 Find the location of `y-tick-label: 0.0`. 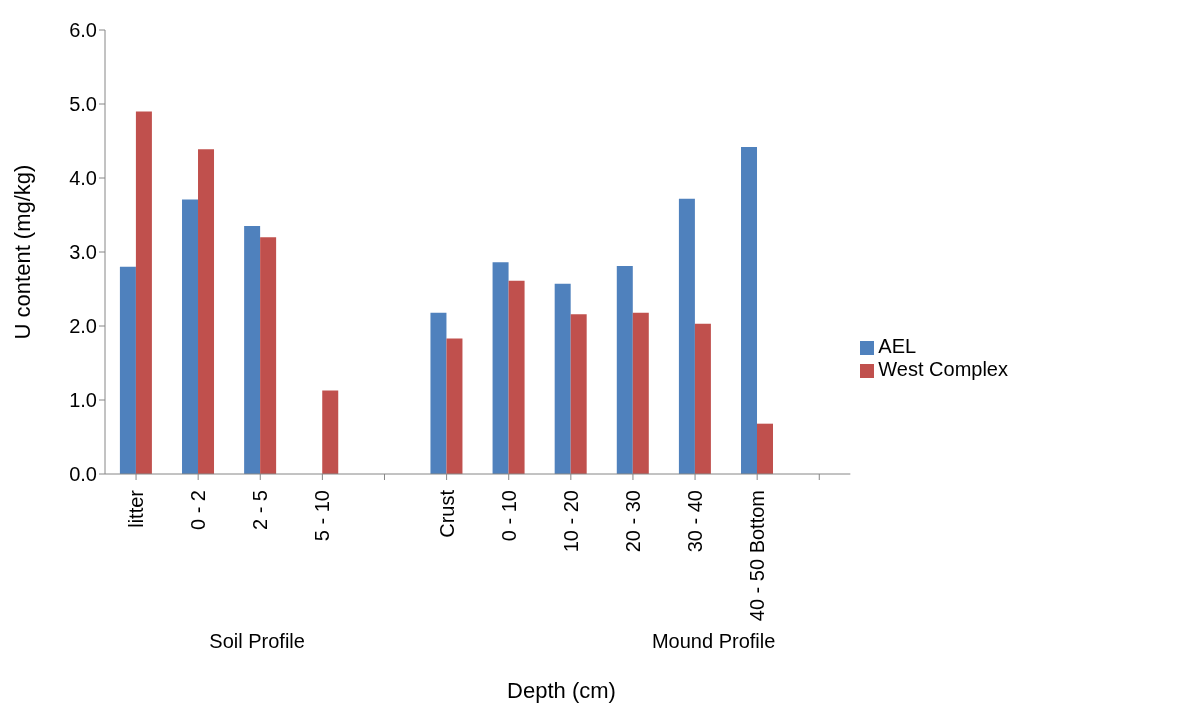

y-tick-label: 0.0 is located at coordinates (83, 474).